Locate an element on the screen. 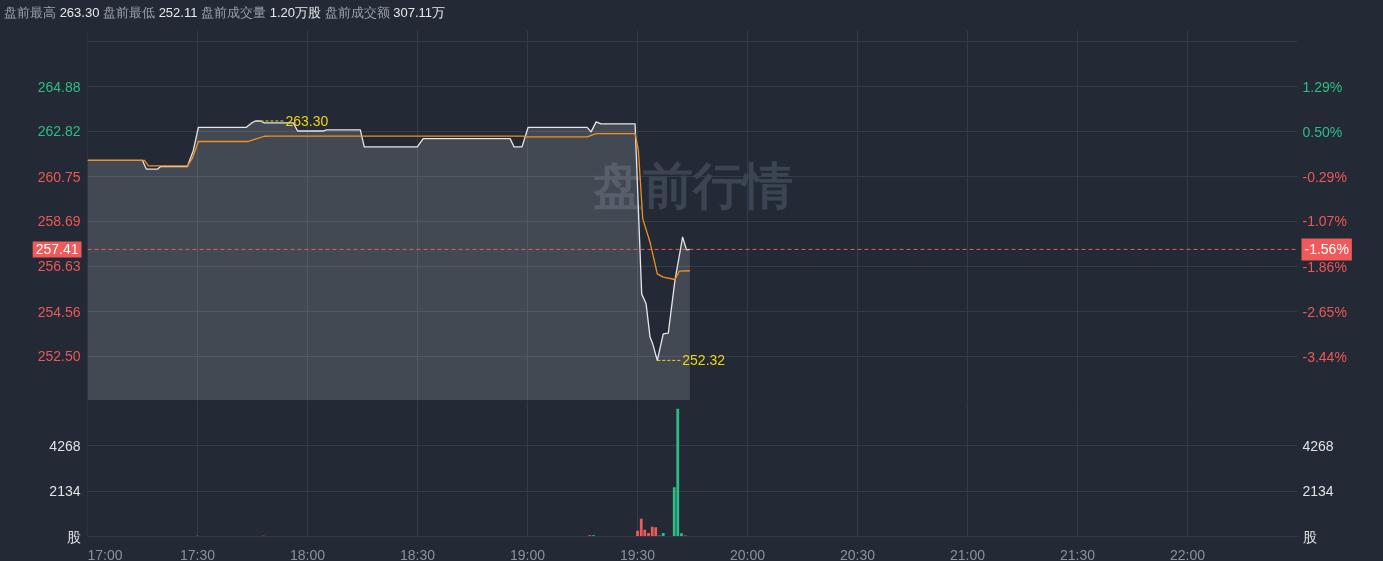 The image size is (1383, 561). y-tick-label: 260.75 is located at coordinates (59, 176).